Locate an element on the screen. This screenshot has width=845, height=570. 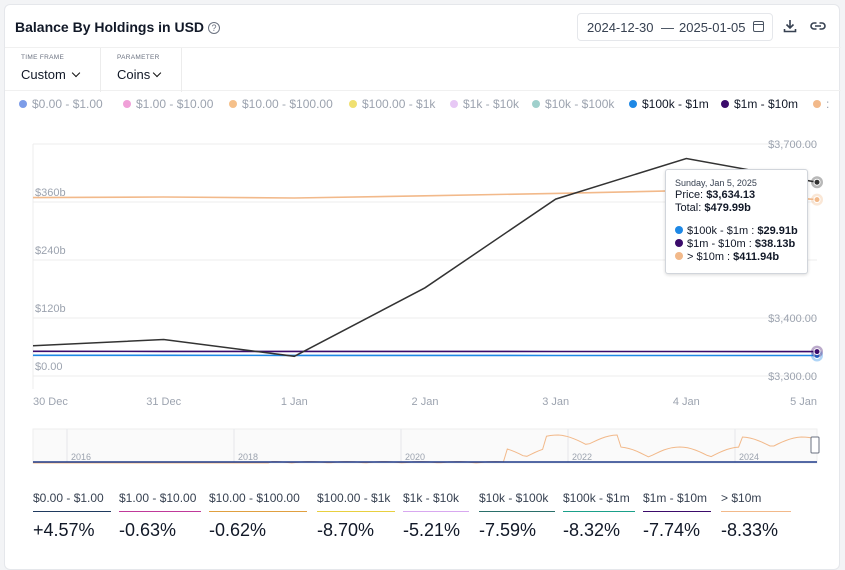
change-item: $1m - $10m -7.74% is located at coordinates (677, 516).